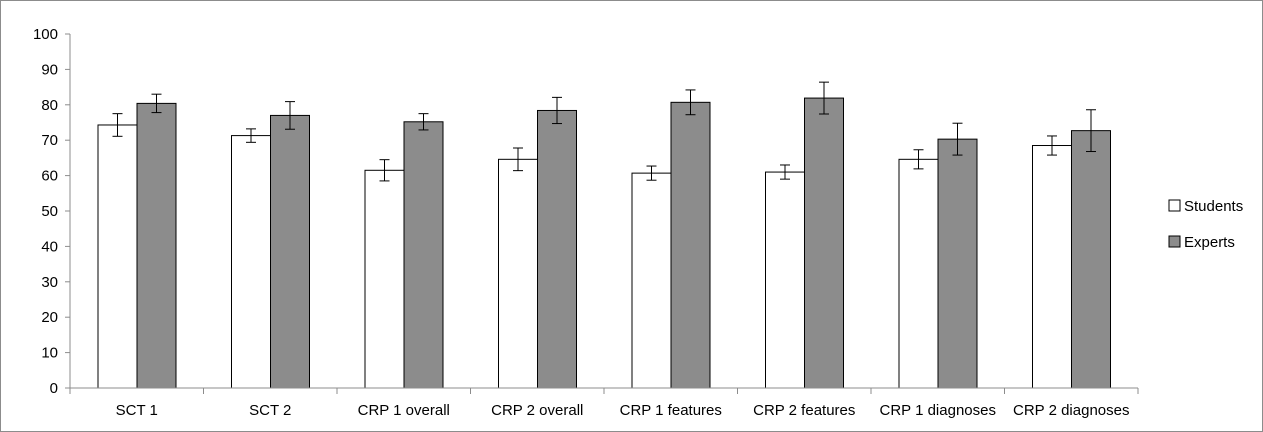 The width and height of the screenshot is (1263, 432). Describe the element at coordinates (804, 410) in the screenshot. I see `x-tick-label: CRP 2 features` at that location.